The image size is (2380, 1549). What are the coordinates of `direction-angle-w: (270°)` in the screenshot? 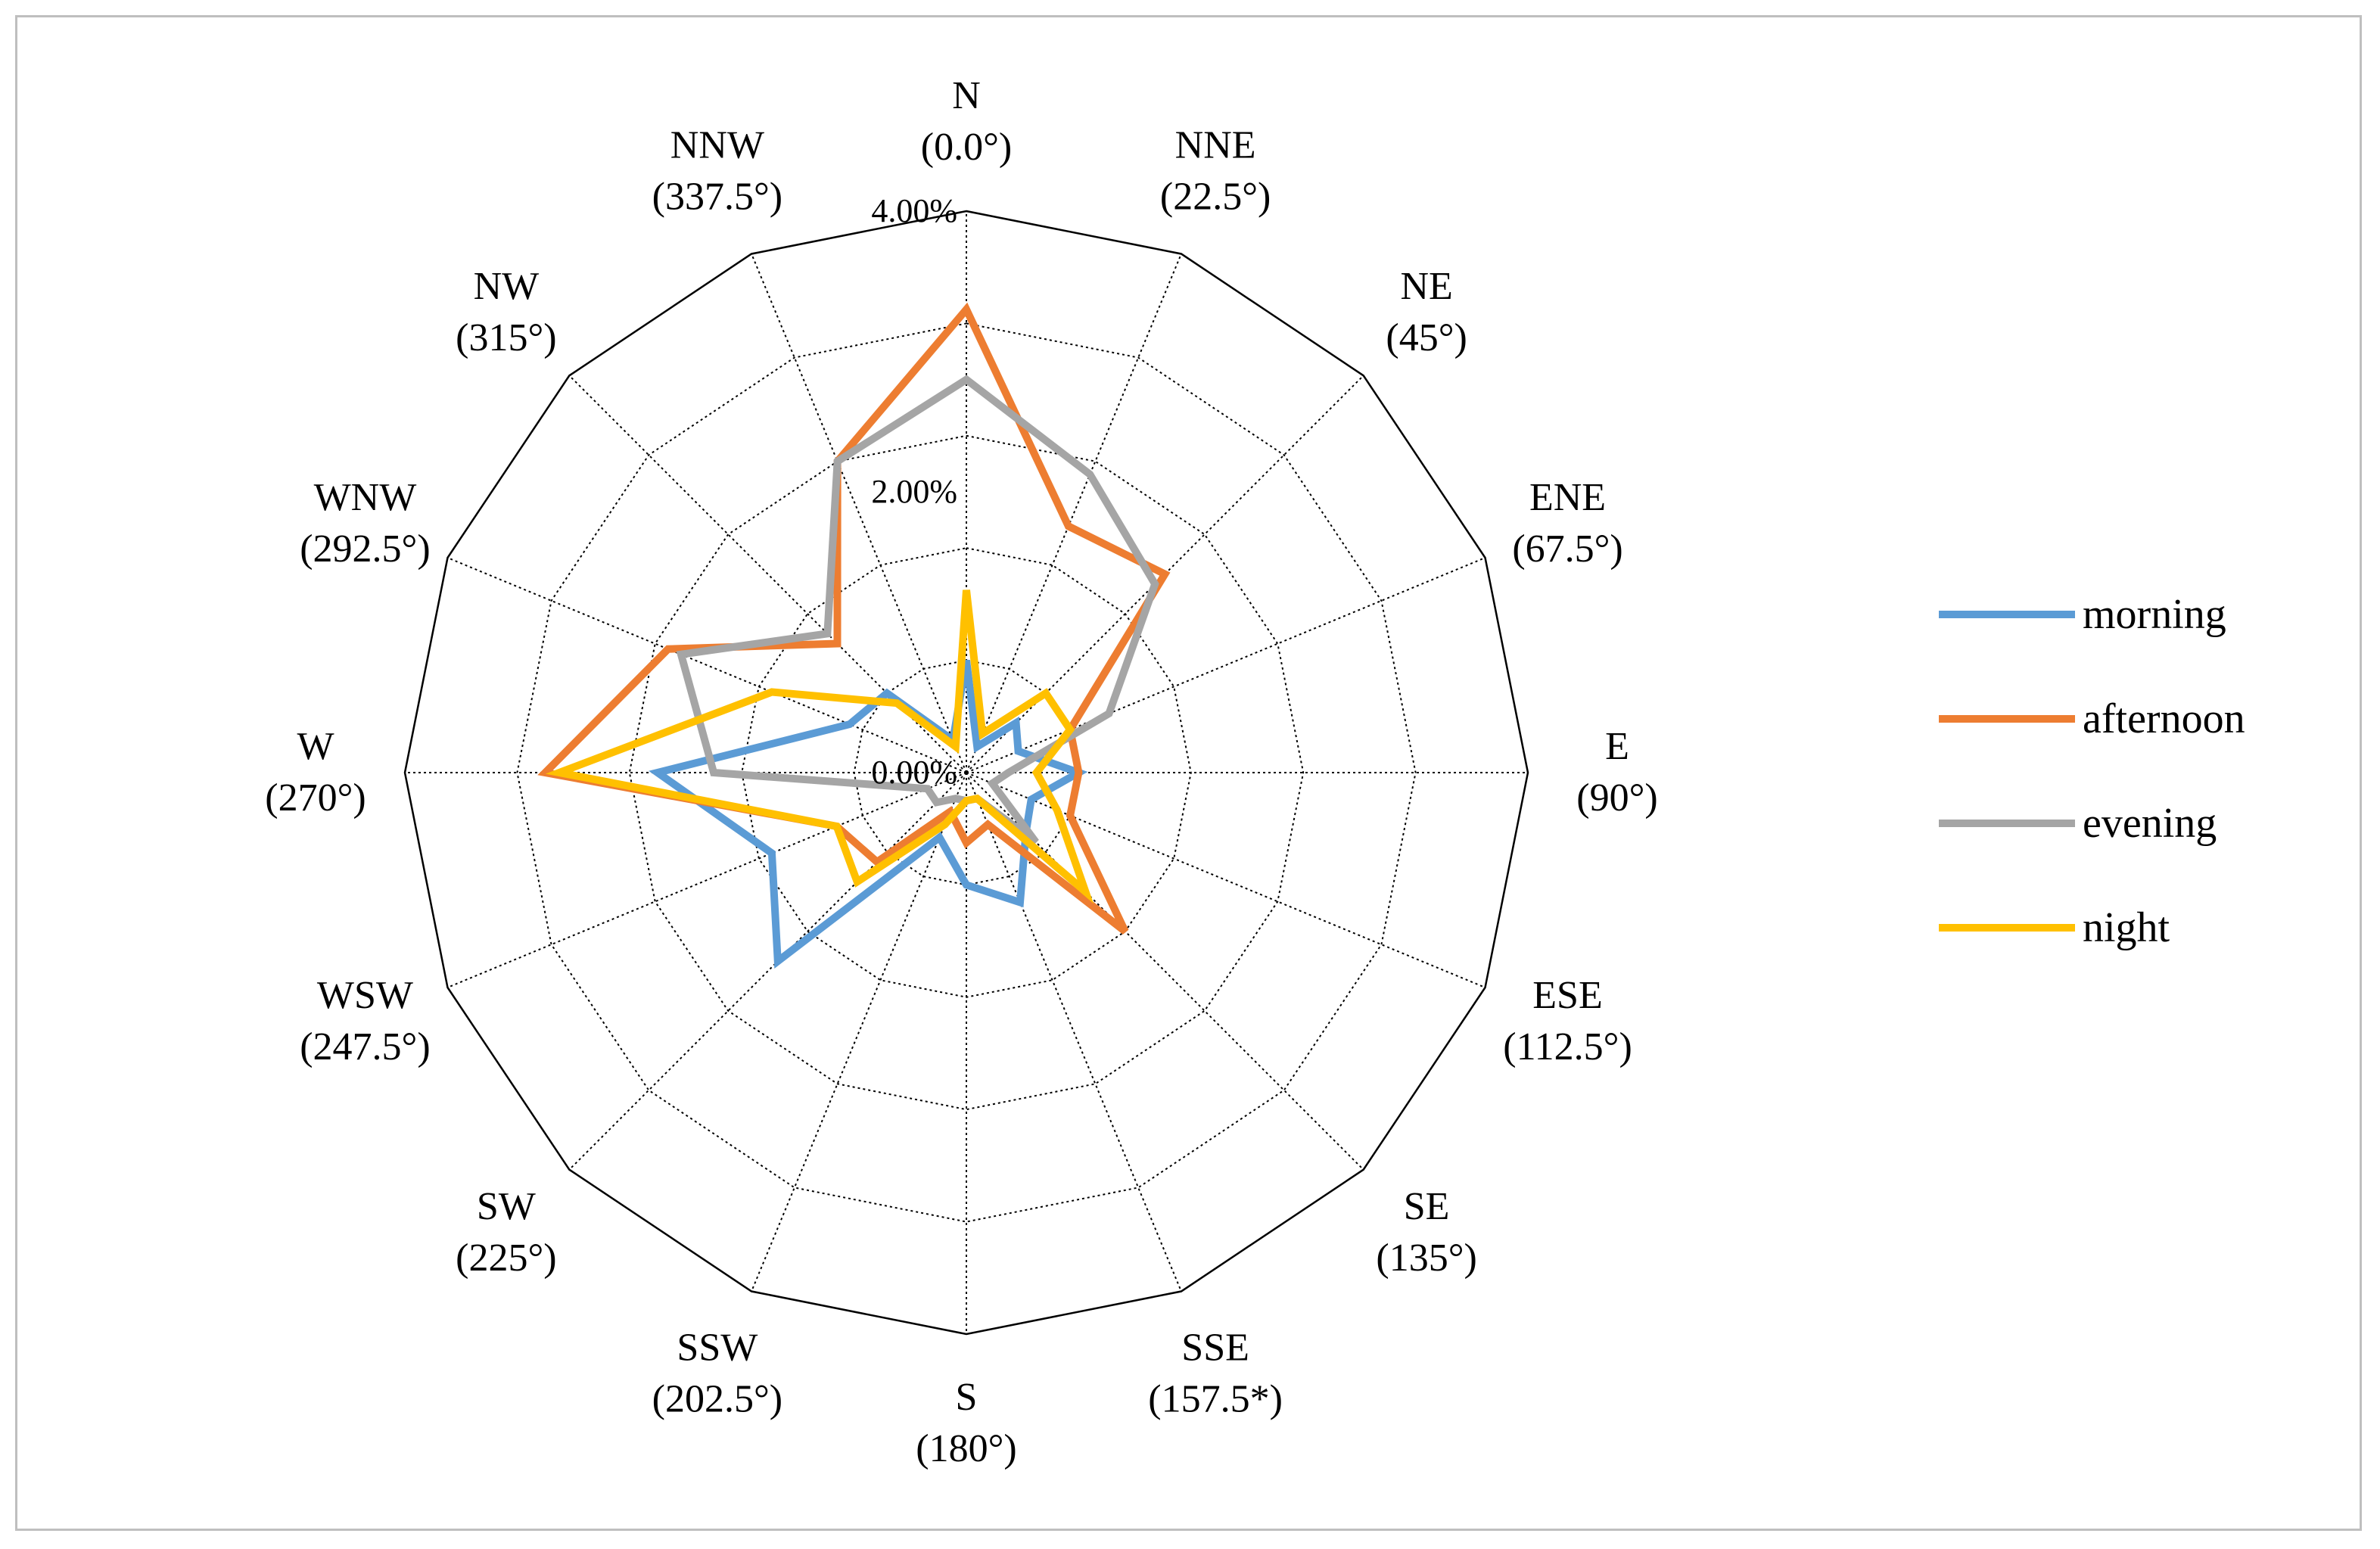 It's located at (315, 798).